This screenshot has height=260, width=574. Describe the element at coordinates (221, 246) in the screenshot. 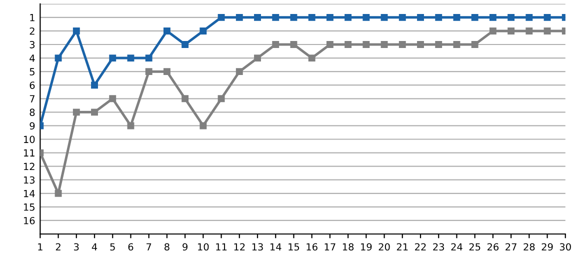

I see `x-tick-label: 11` at that location.